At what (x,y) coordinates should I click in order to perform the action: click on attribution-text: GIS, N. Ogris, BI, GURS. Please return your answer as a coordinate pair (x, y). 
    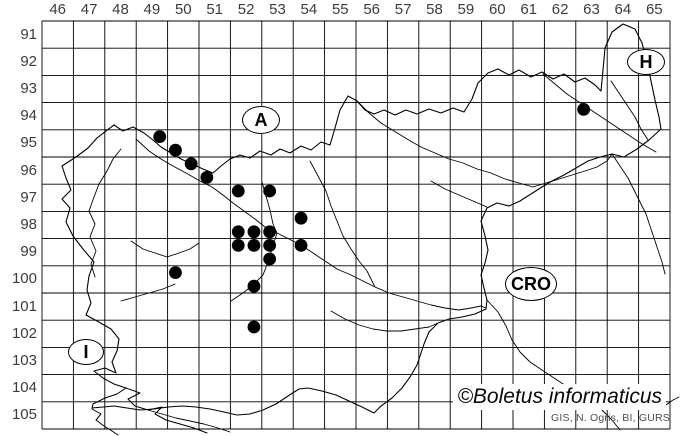
    Looking at the image, I should click on (610, 418).